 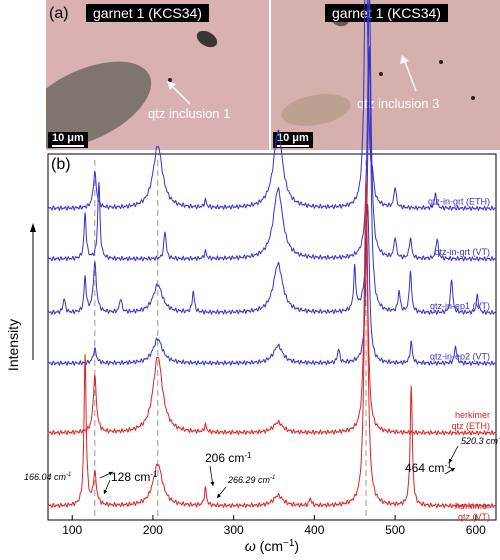 I want to click on series-label: qtz (VT), so click(x=474, y=517).